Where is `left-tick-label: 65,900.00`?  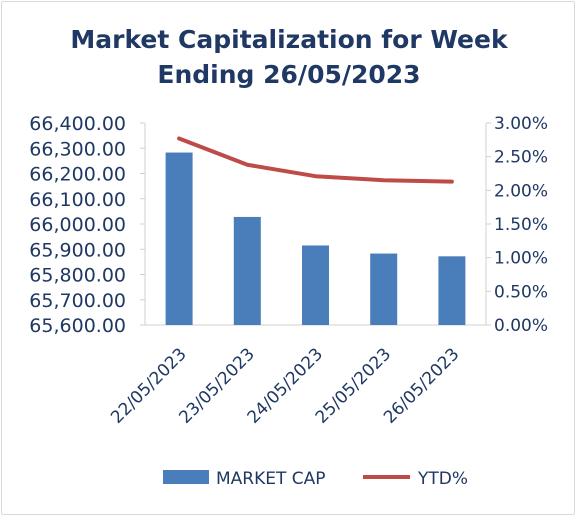
left-tick-label: 65,900.00 is located at coordinates (77, 250).